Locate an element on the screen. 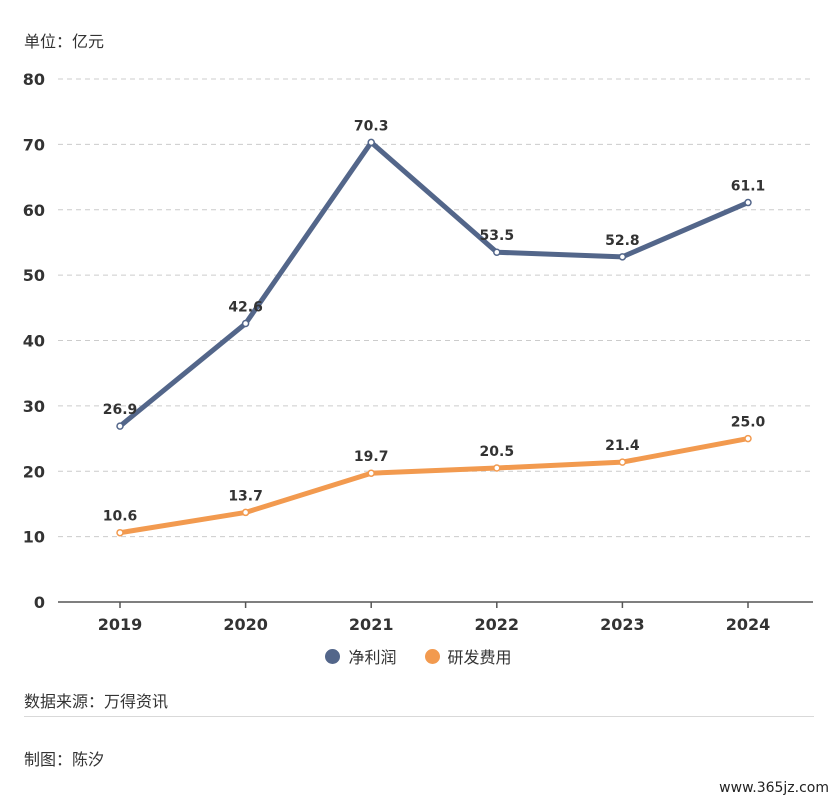  data-point-1-2021 is located at coordinates (371, 473).